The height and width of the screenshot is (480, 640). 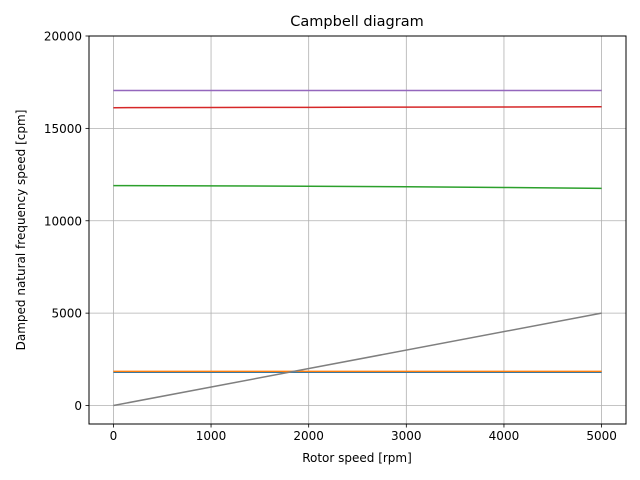 What do you see at coordinates (504, 436) in the screenshot?
I see `x-tick-label: 4000` at bounding box center [504, 436].